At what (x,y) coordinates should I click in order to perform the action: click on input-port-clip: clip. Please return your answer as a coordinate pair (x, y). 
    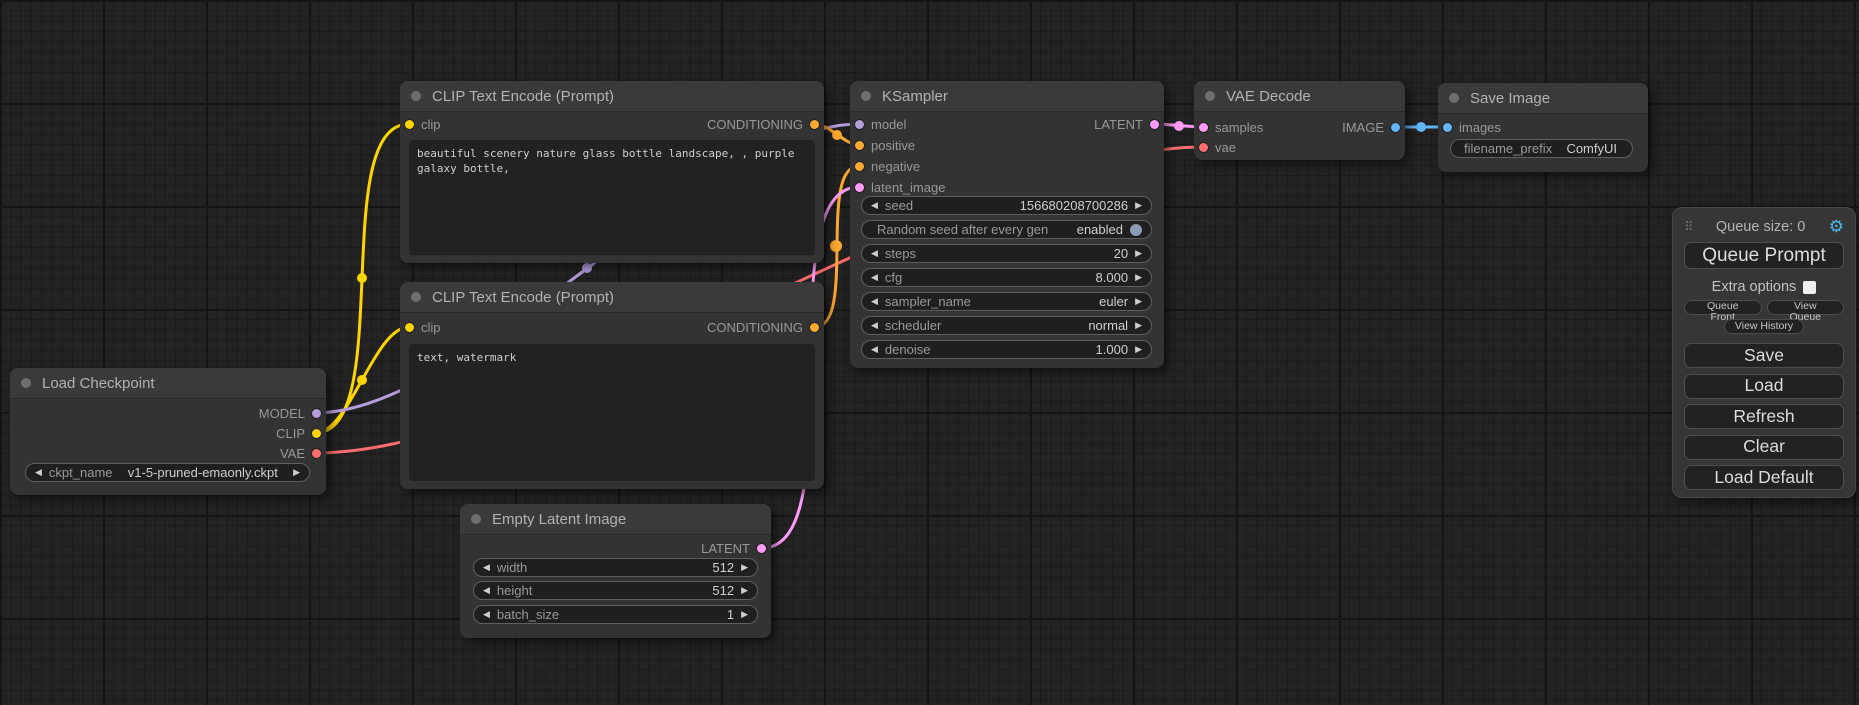
    Looking at the image, I should click on (423, 327).